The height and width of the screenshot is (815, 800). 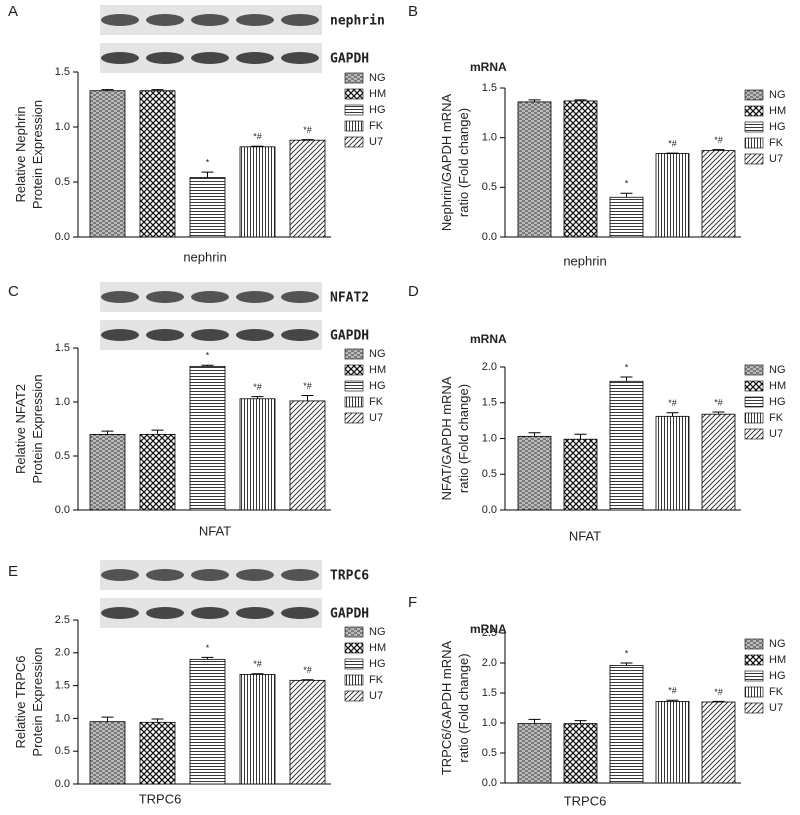 What do you see at coordinates (20, 154) in the screenshot?
I see `y-axis-label-line: Relative Nephrin` at bounding box center [20, 154].